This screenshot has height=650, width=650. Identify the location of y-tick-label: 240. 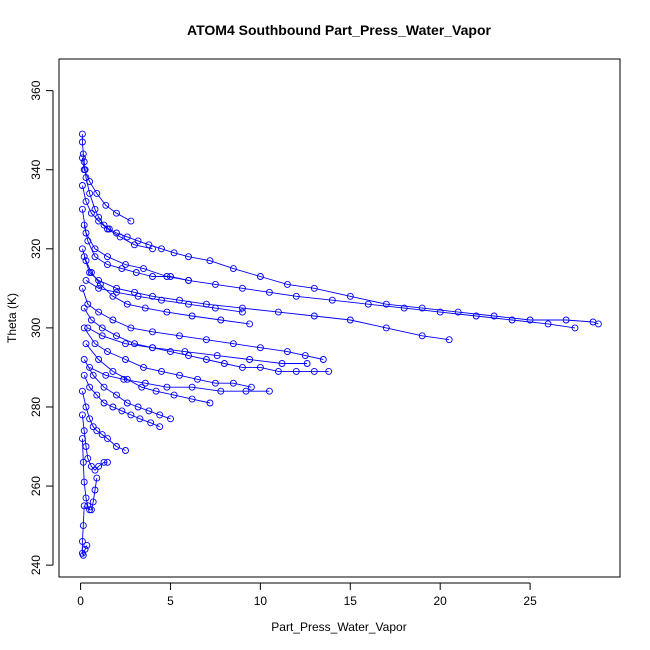
(36, 565).